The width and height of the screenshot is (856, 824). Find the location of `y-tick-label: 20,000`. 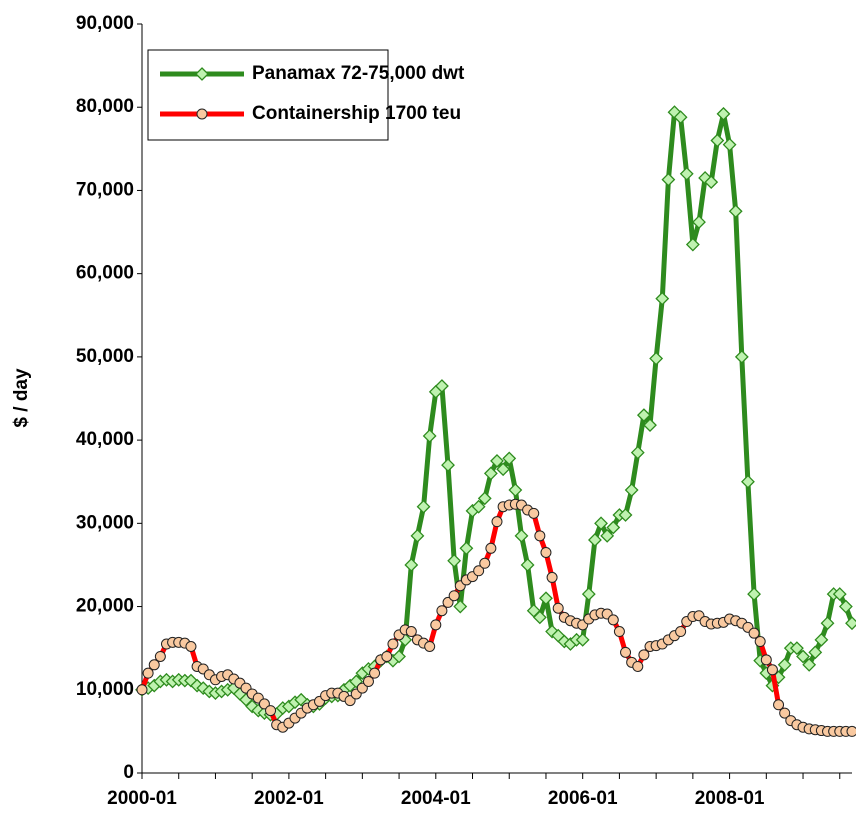

y-tick-label: 20,000 is located at coordinates (105, 606).